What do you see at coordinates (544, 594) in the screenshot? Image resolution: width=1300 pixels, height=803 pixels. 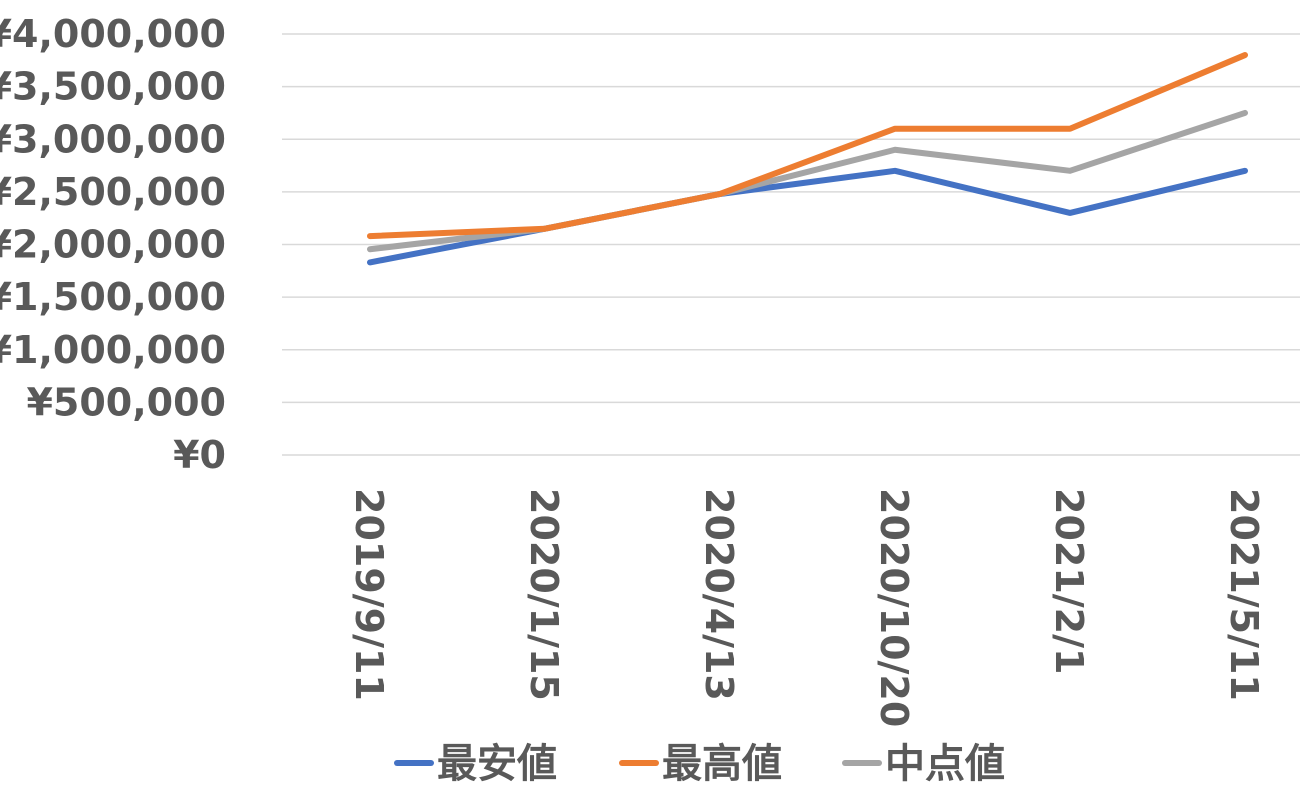 I see `x-tick-label: 2020/1/15` at bounding box center [544, 594].